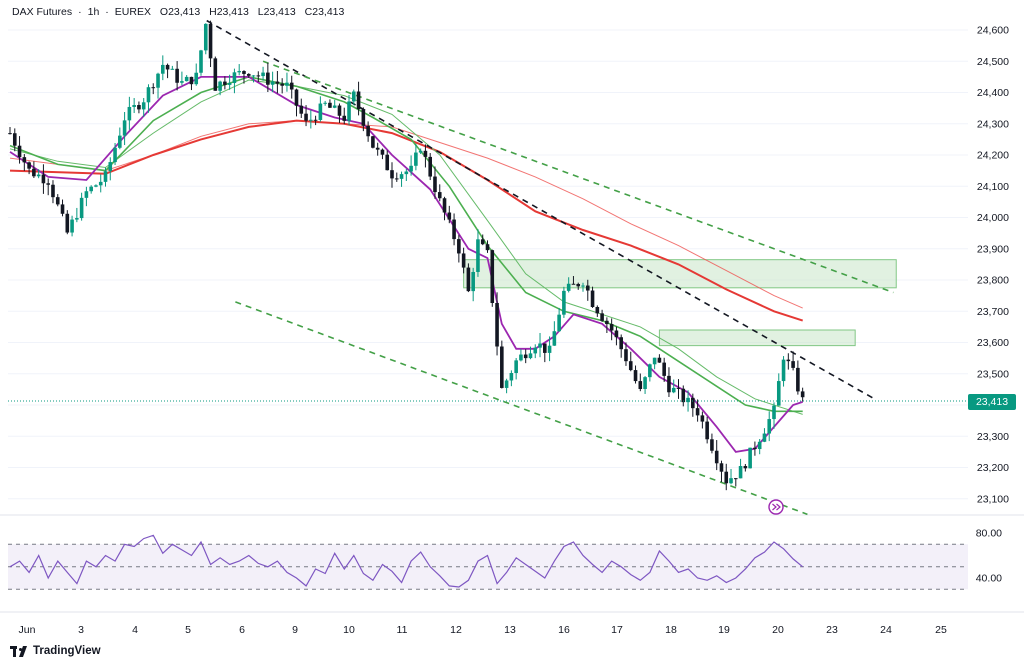 This screenshot has height=671, width=1024. What do you see at coordinates (993, 31) in the screenshot?
I see `y-axis-label: 24,600` at bounding box center [993, 31].